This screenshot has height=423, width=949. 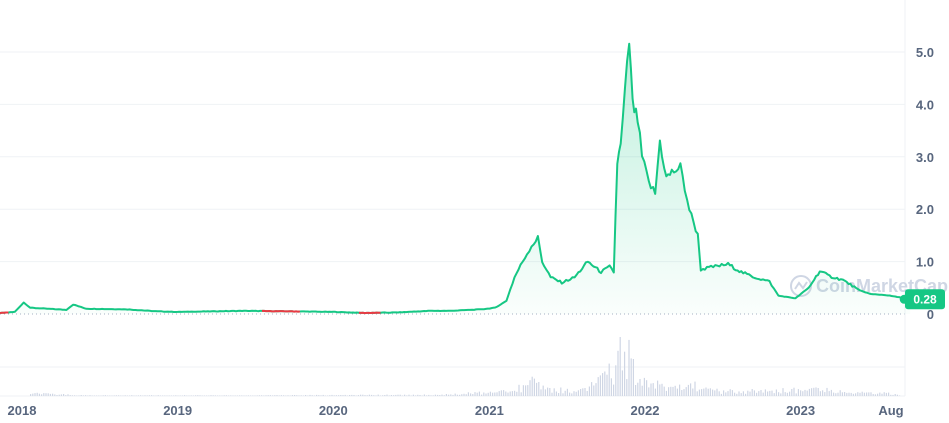 I want to click on x-tick-label-0: 2018, so click(x=22, y=410).